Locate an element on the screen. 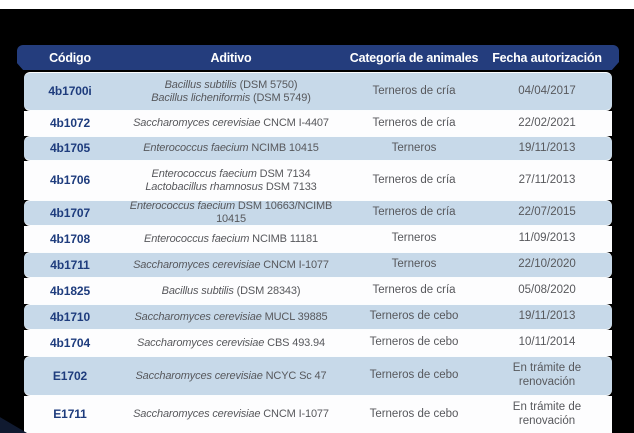 Image resolution: width=634 pixels, height=433 pixels. additive-cell: Saccharomyces cerevisiae NCYC Sc 47 is located at coordinates (231, 376).